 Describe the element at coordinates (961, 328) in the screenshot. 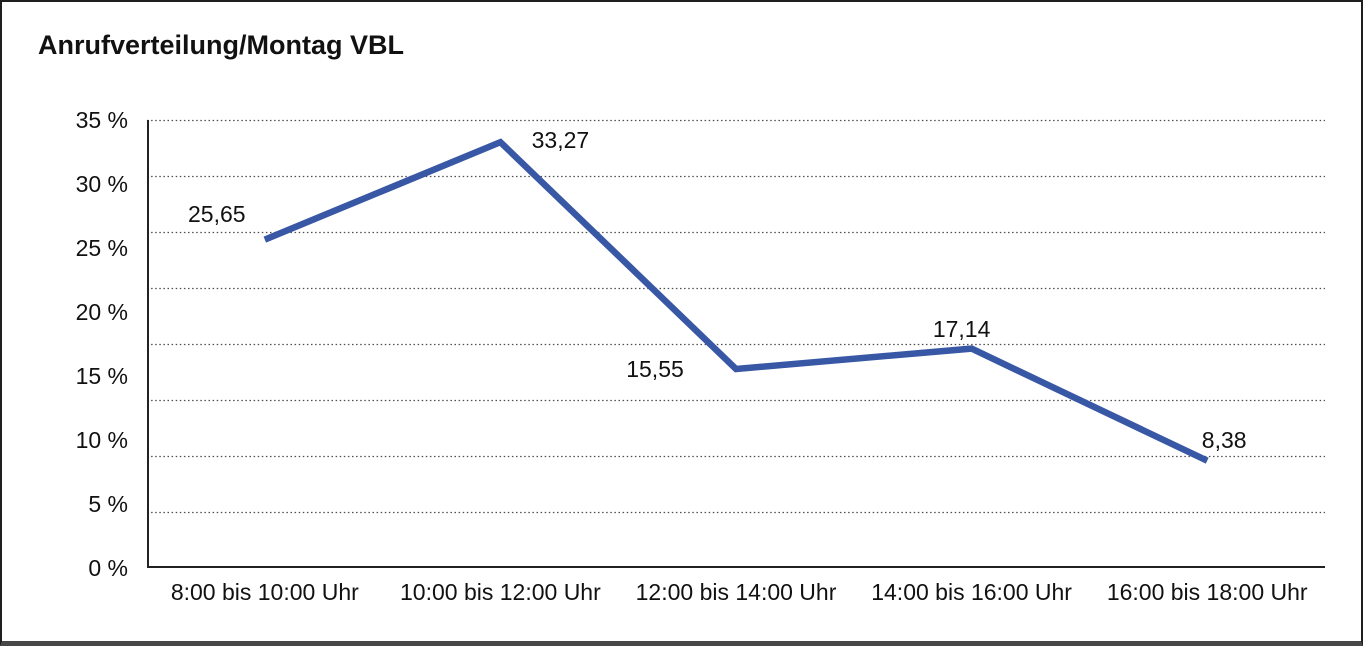

I see `data-point-label: 17,14` at that location.